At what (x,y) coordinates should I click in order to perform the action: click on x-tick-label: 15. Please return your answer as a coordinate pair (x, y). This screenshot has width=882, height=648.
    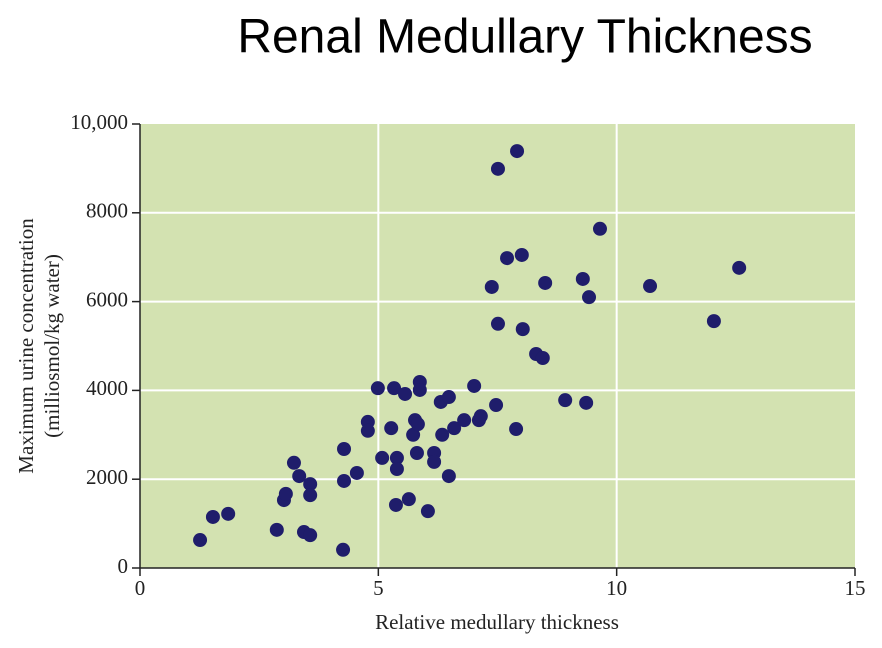
    Looking at the image, I should click on (855, 588).